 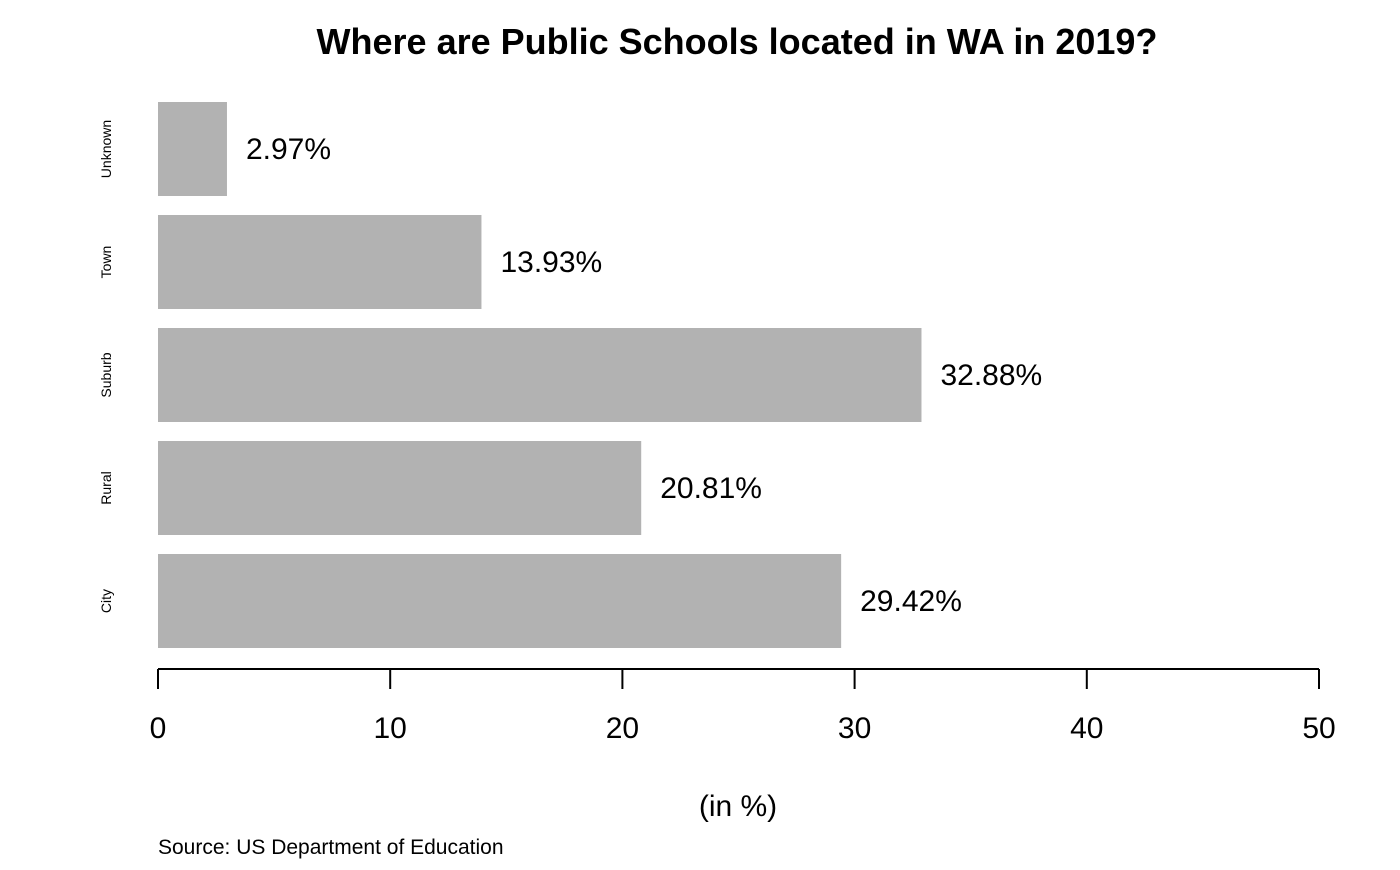 I want to click on category-label-town: Town, so click(x=106, y=262).